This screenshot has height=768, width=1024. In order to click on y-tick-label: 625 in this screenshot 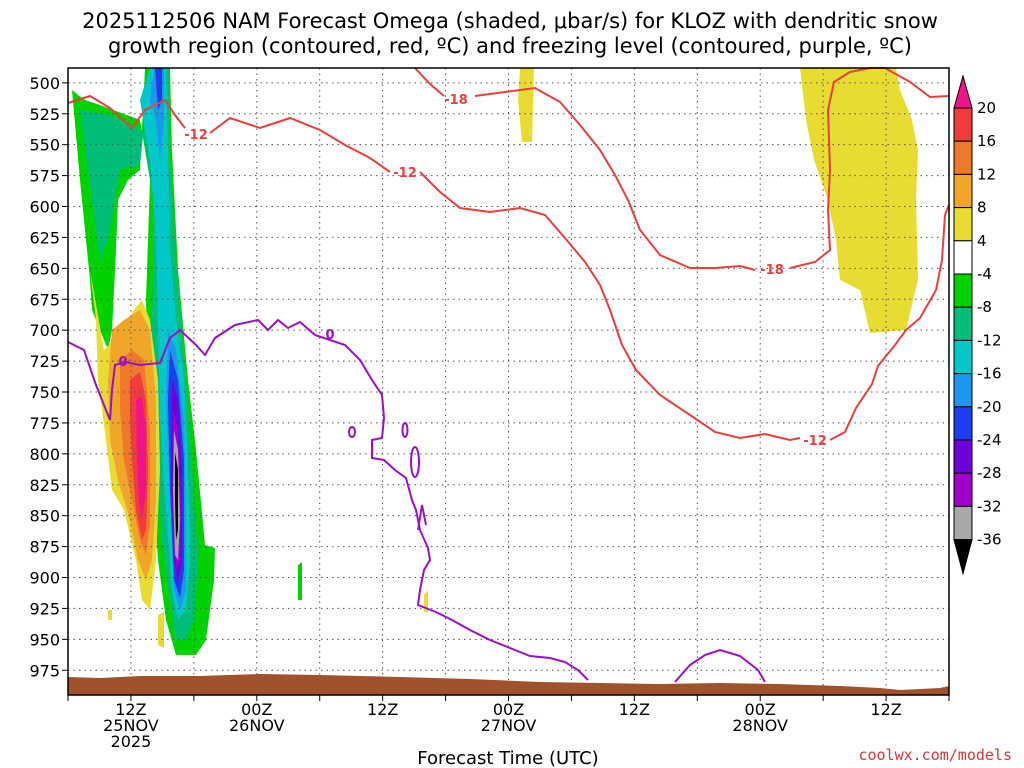, I will do `click(44, 237)`.